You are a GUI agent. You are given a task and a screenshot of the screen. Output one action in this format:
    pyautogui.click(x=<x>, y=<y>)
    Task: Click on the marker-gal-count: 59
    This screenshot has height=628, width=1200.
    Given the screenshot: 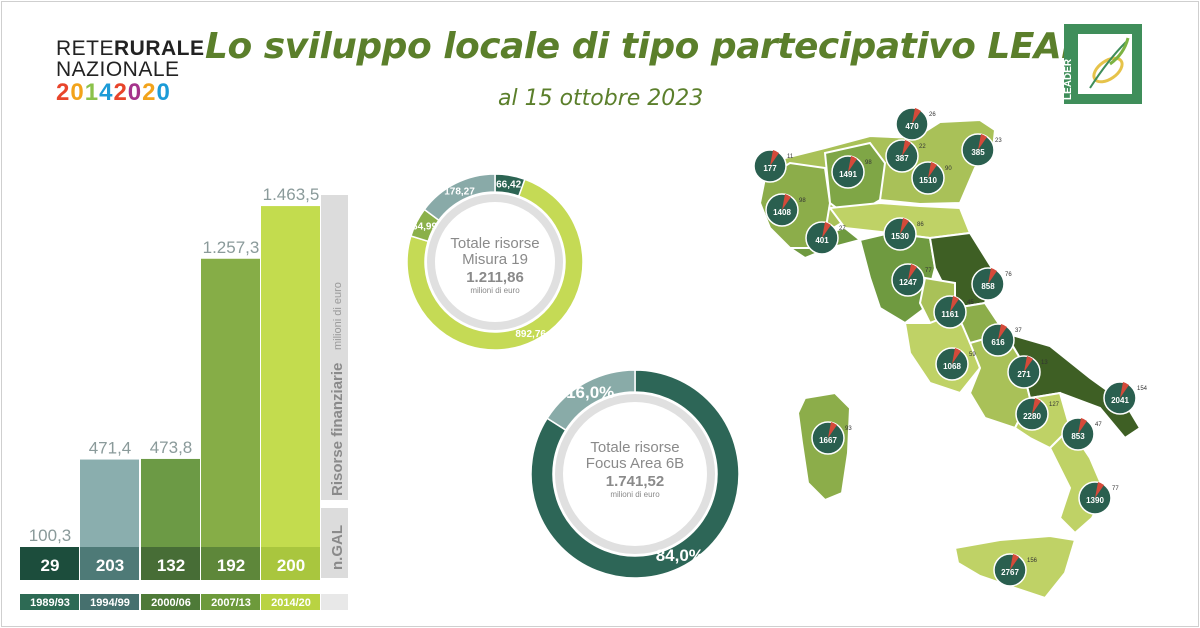 What is the action you would take?
    pyautogui.click(x=972, y=355)
    